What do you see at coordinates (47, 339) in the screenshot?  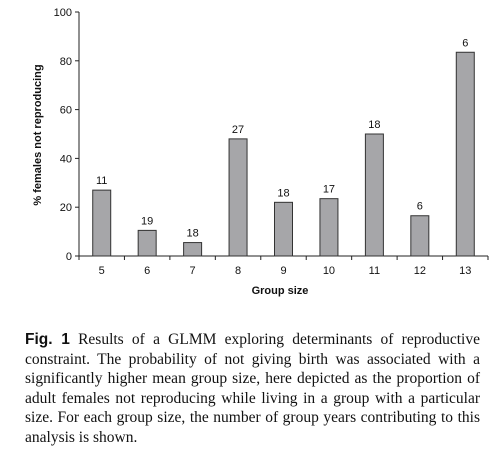 I see `figure-label: Fig. 1` at bounding box center [47, 339].